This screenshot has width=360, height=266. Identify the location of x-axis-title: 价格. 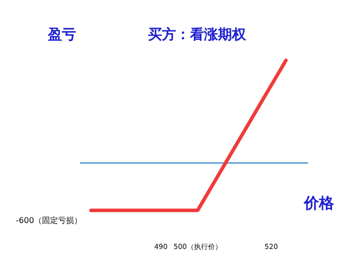
(319, 203).